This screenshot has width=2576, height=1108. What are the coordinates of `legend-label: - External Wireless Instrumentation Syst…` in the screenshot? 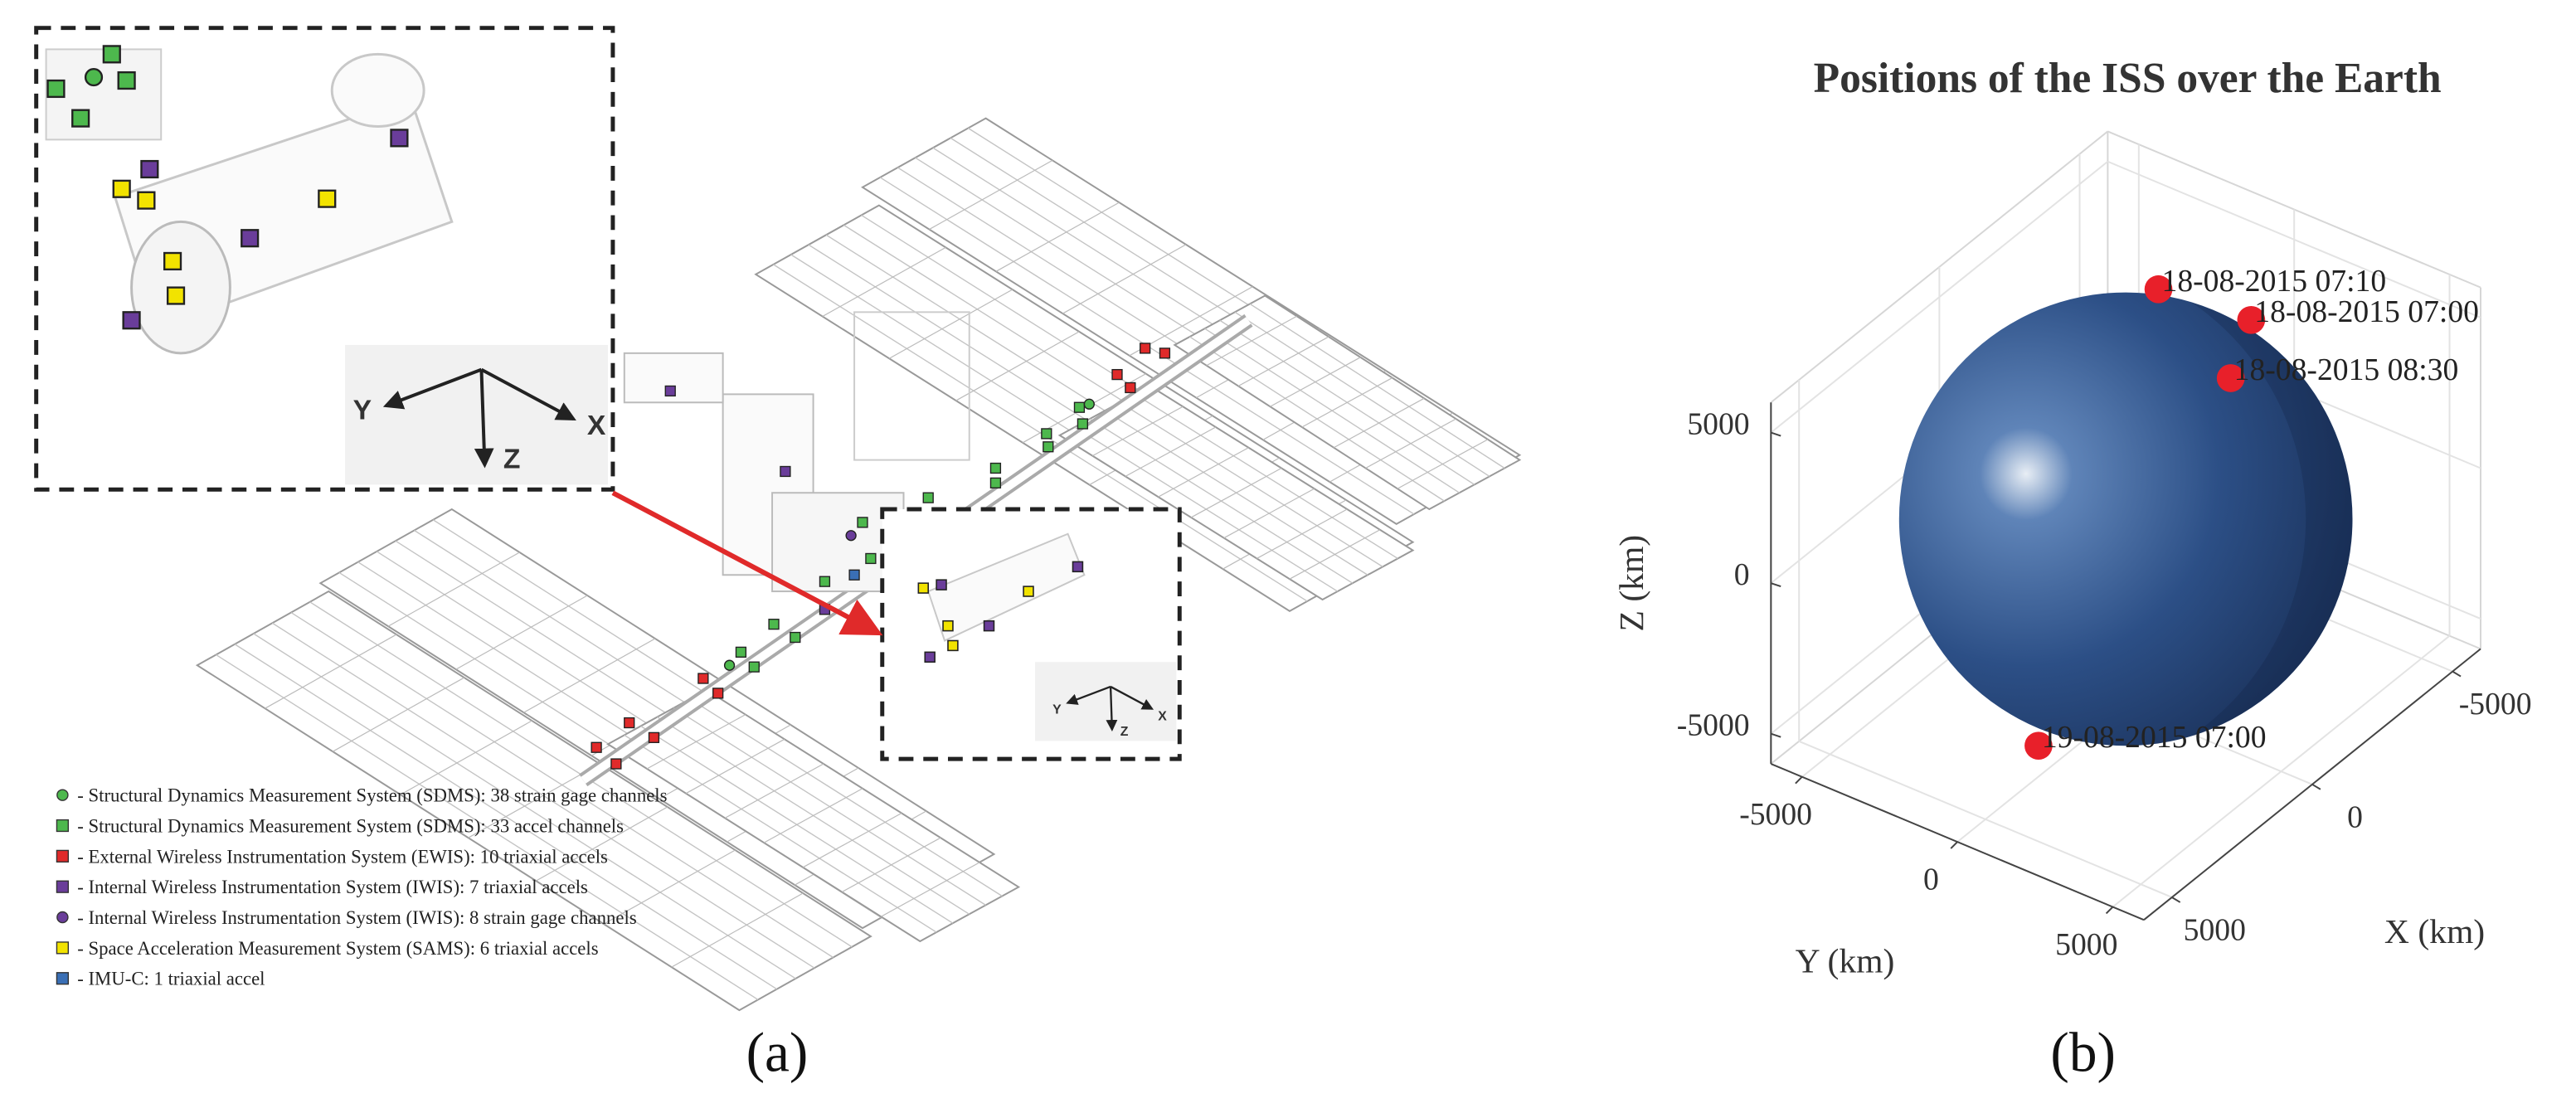 It's located at (342, 856).